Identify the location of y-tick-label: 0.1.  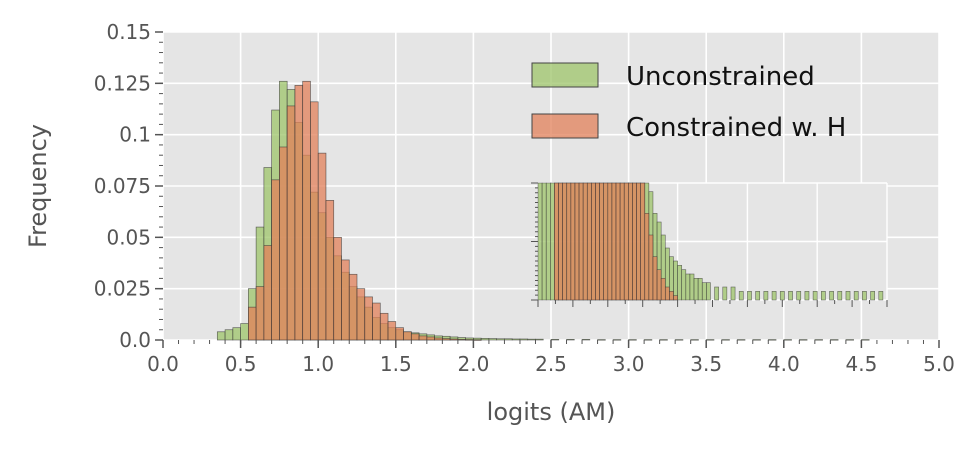
(135, 135).